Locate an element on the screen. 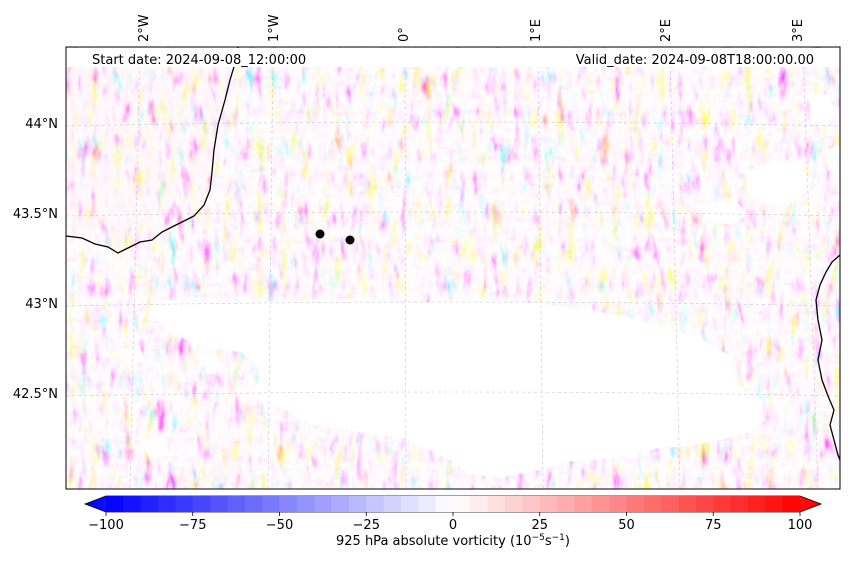  lon-label-1w: 1°W is located at coordinates (274, 28).